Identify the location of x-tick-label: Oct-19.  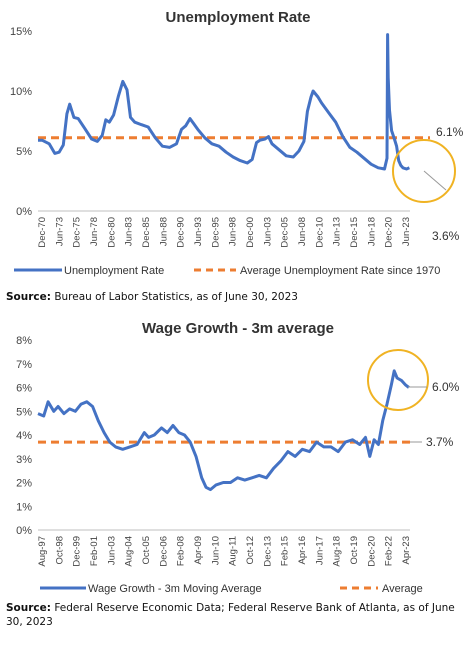
(354, 550).